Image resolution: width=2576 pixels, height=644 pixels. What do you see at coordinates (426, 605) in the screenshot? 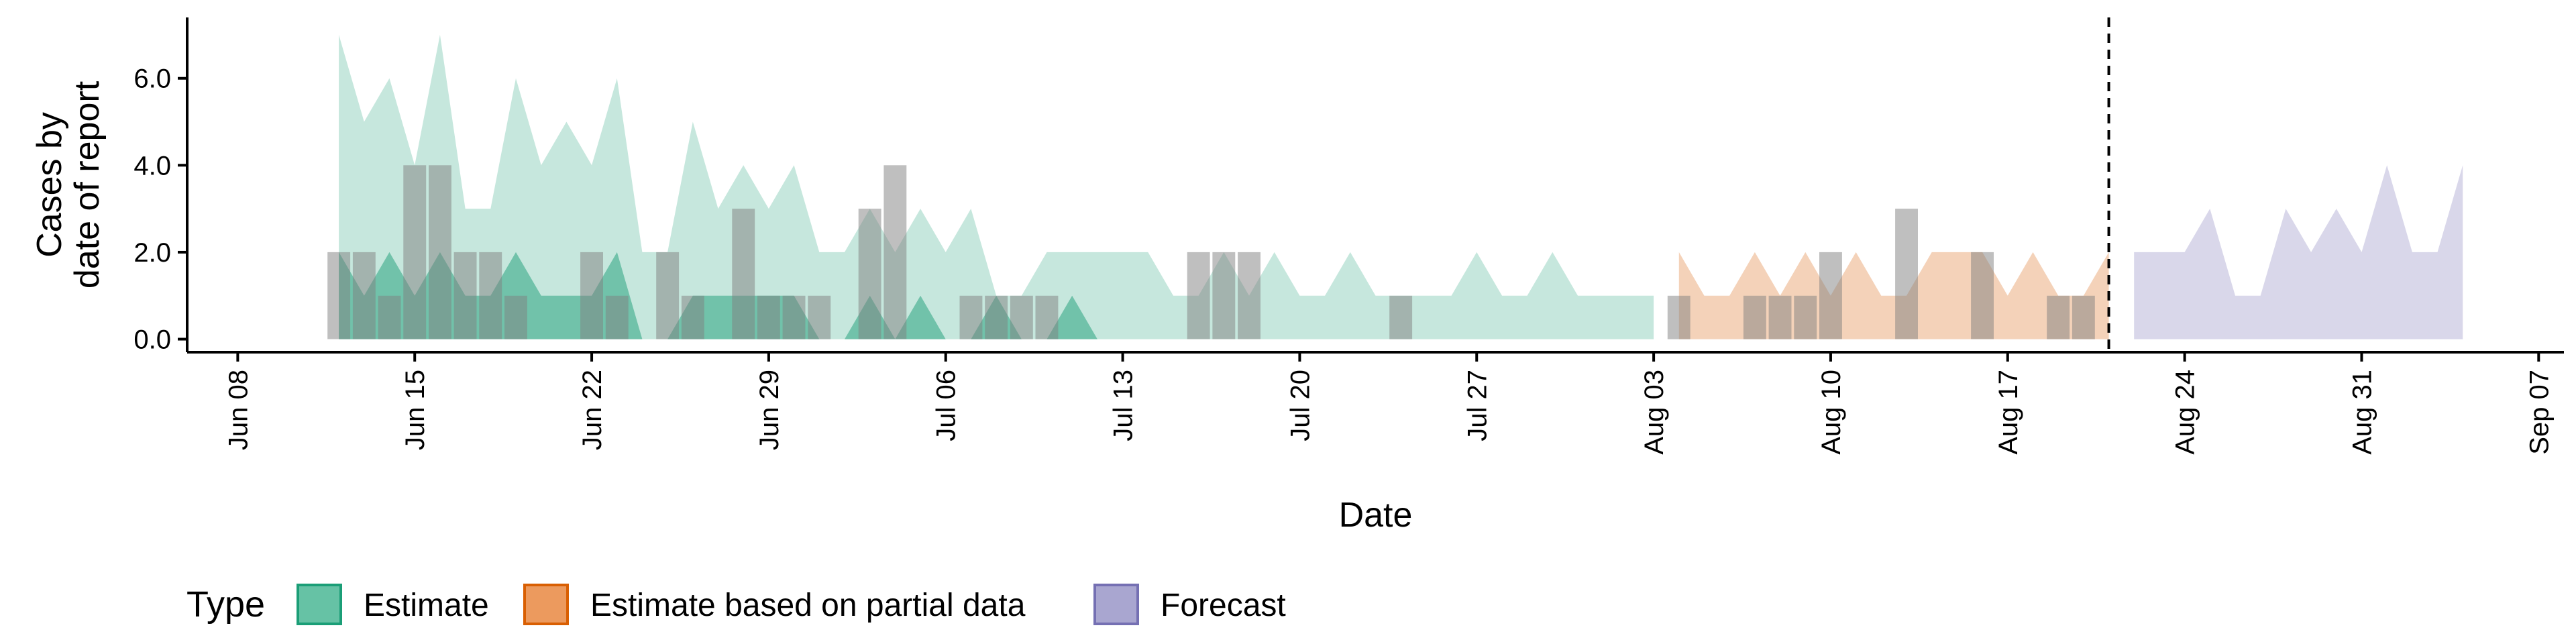
I see `legend-label: Estimate` at bounding box center [426, 605].